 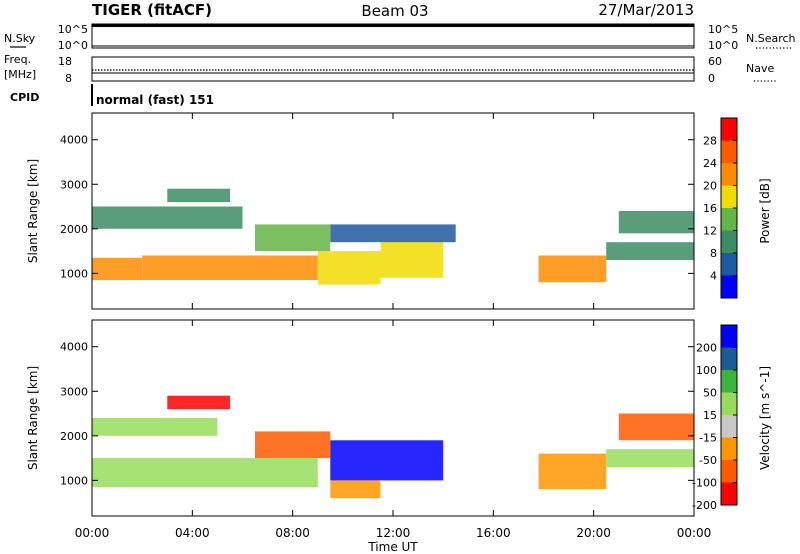 What do you see at coordinates (74, 436) in the screenshot?
I see `velocity-y-tick-label: 2000` at bounding box center [74, 436].